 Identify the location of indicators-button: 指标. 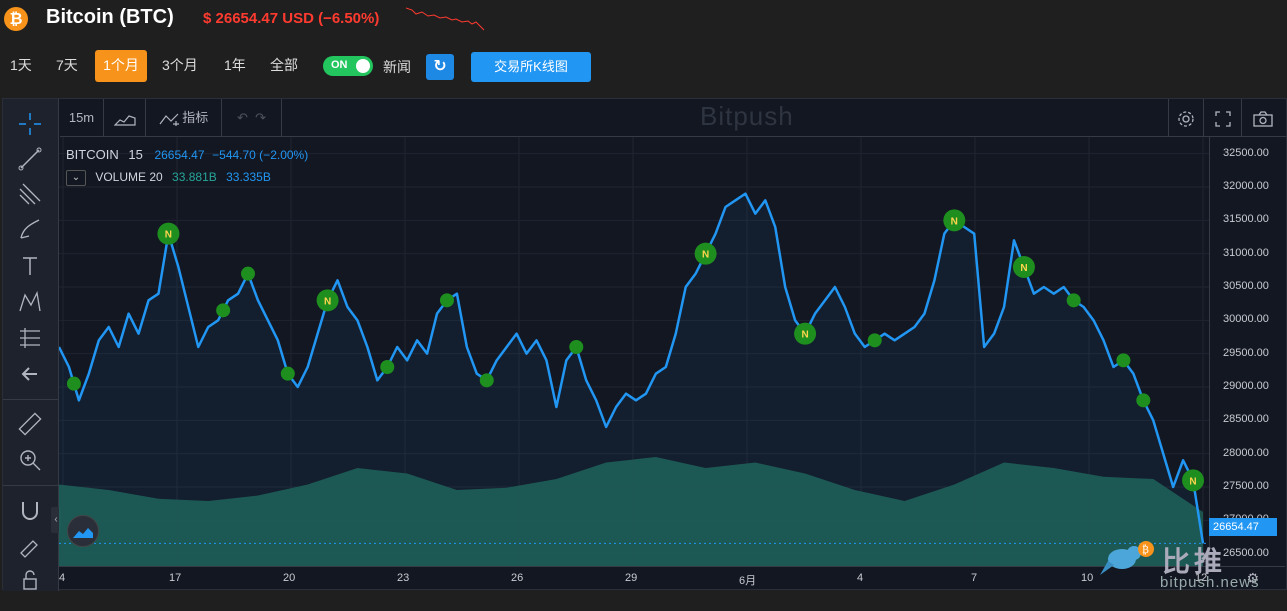
(184, 118).